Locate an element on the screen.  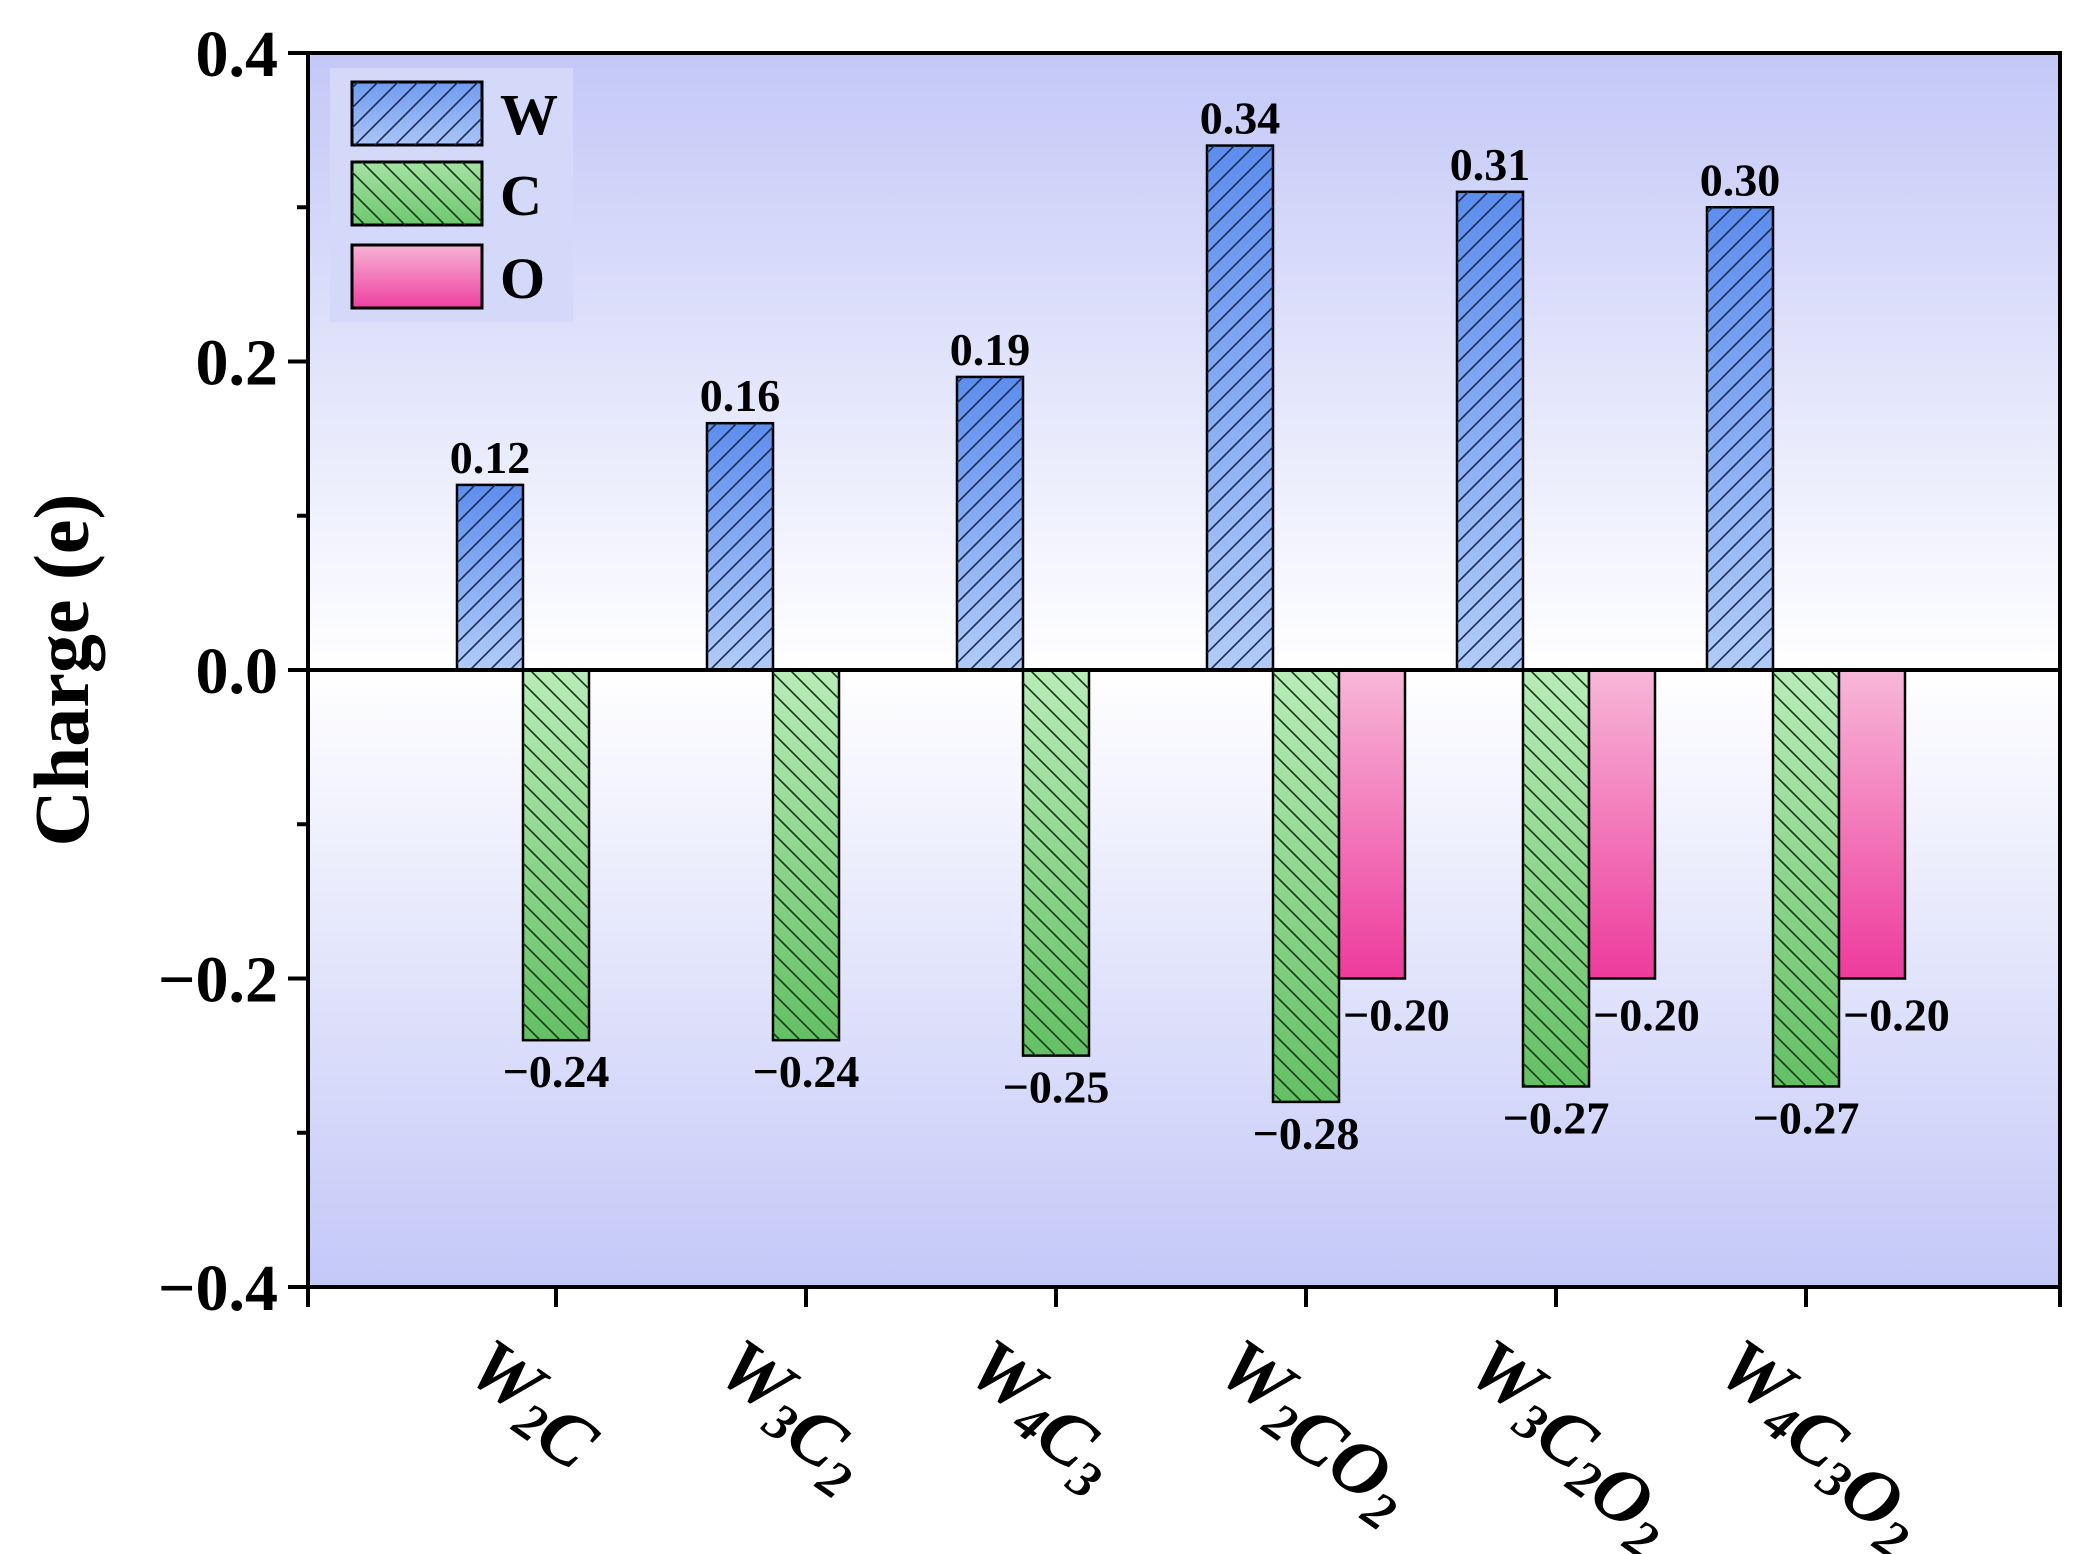
x-category-label-w2co2: W2CO2 is located at coordinates (1313, 1432).